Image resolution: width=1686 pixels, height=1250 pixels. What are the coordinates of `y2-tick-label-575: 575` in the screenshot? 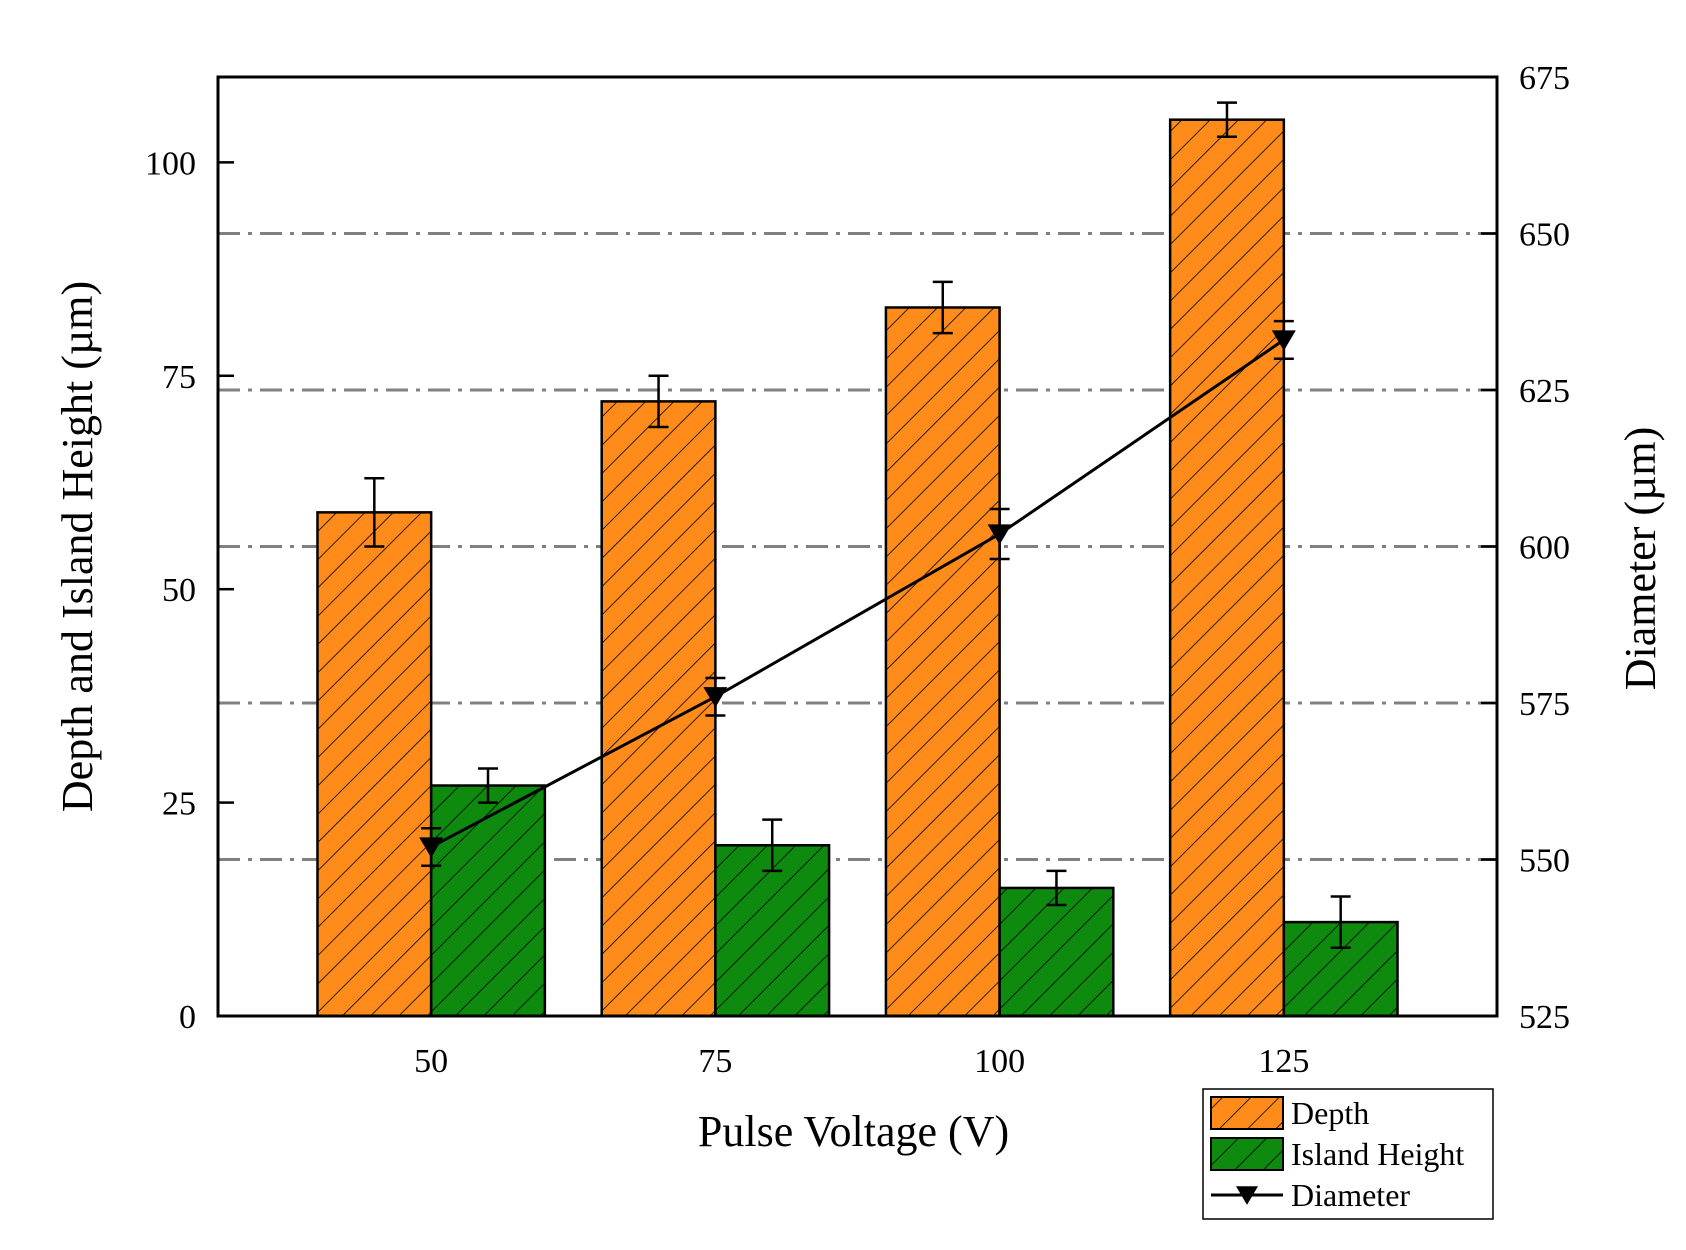 It's located at (1544, 704).